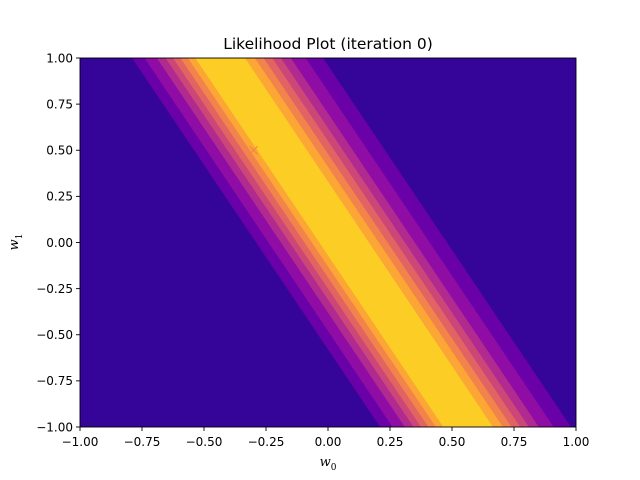  What do you see at coordinates (54, 289) in the screenshot?
I see `y-tick-label: −0.25` at bounding box center [54, 289].